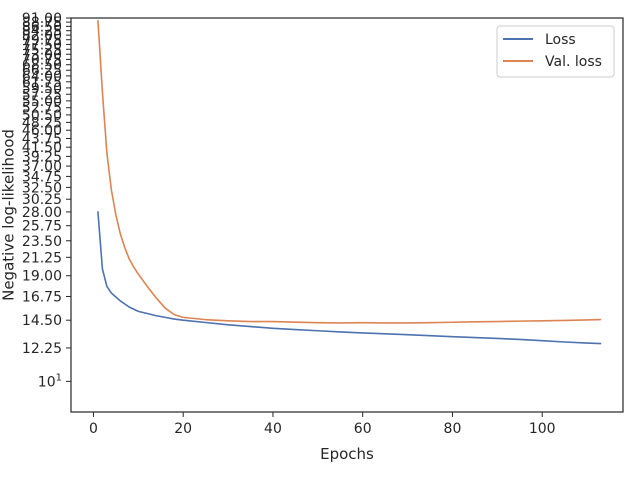 The height and width of the screenshot is (480, 640). What do you see at coordinates (42, 167) in the screenshot?
I see `y-tick-label: 37.00` at bounding box center [42, 167].